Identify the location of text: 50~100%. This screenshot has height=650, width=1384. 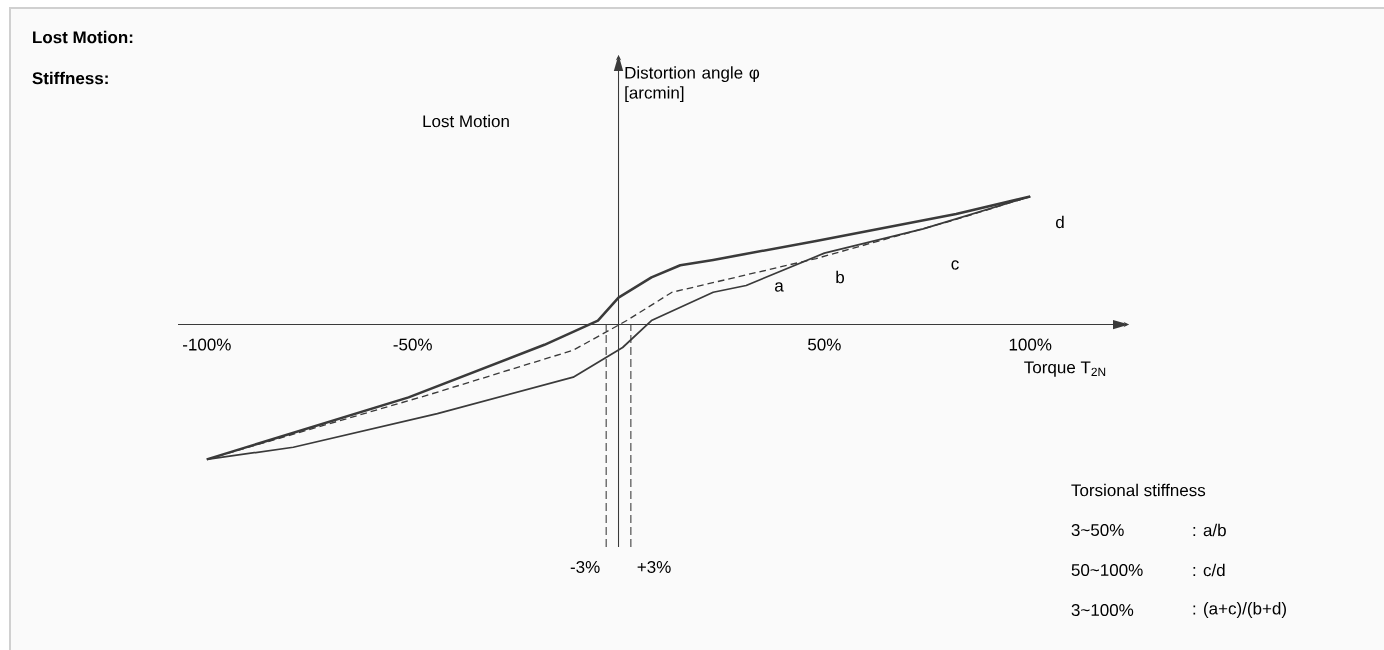
(1107, 570).